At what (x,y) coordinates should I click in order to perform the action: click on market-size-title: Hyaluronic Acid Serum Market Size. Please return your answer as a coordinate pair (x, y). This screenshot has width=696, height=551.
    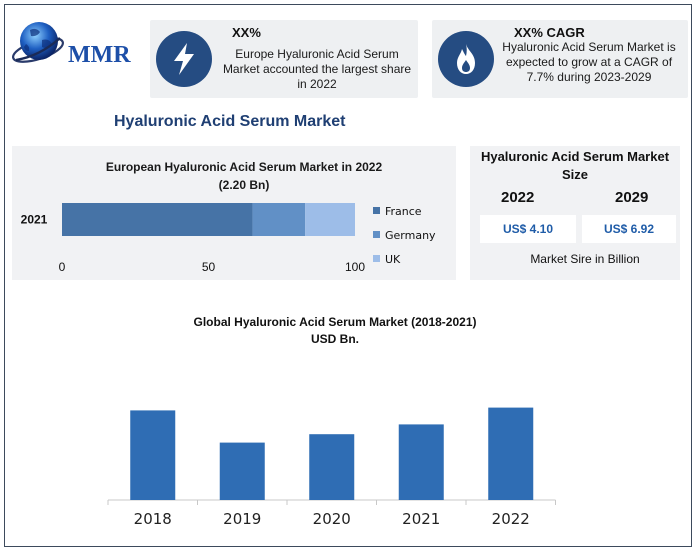
    Looking at the image, I should click on (575, 165).